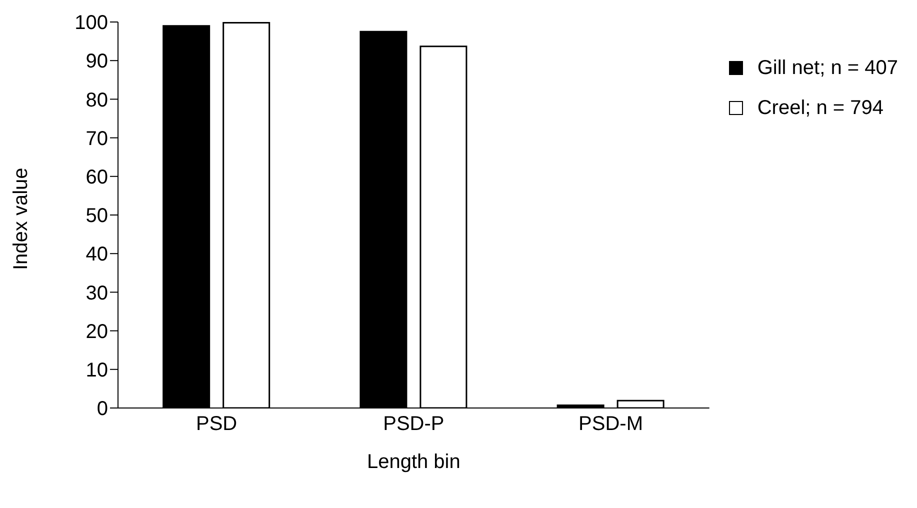  Describe the element at coordinates (217, 424) in the screenshot. I see `x-tick-label: PSD` at that location.